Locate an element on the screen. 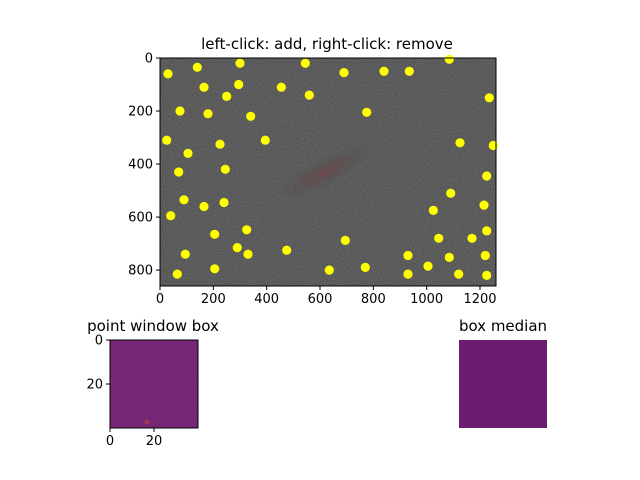 The height and width of the screenshot is (480, 640). window-x-tick-label: 0 is located at coordinates (110, 441).